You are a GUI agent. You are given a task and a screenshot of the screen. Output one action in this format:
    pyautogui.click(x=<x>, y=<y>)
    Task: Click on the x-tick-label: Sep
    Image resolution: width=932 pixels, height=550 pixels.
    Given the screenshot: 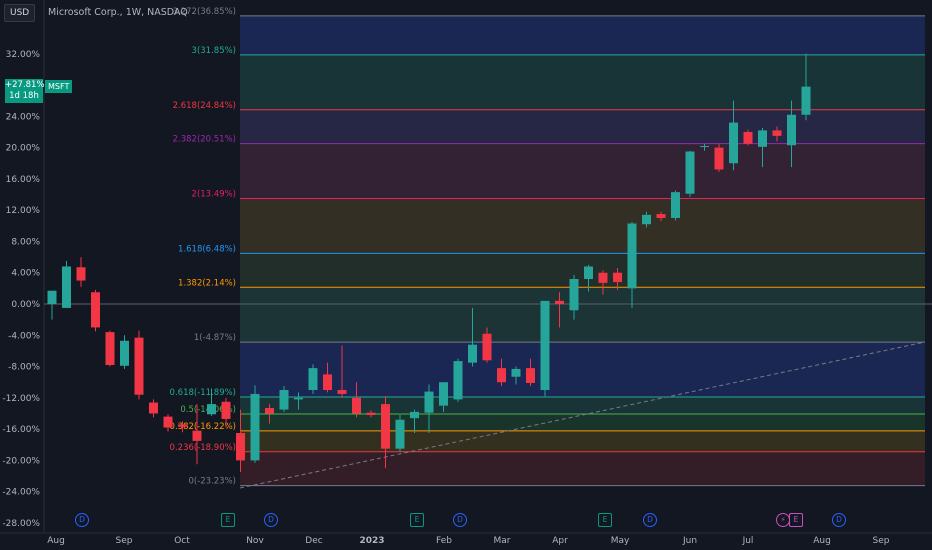 What is the action you would take?
    pyautogui.click(x=124, y=541)
    